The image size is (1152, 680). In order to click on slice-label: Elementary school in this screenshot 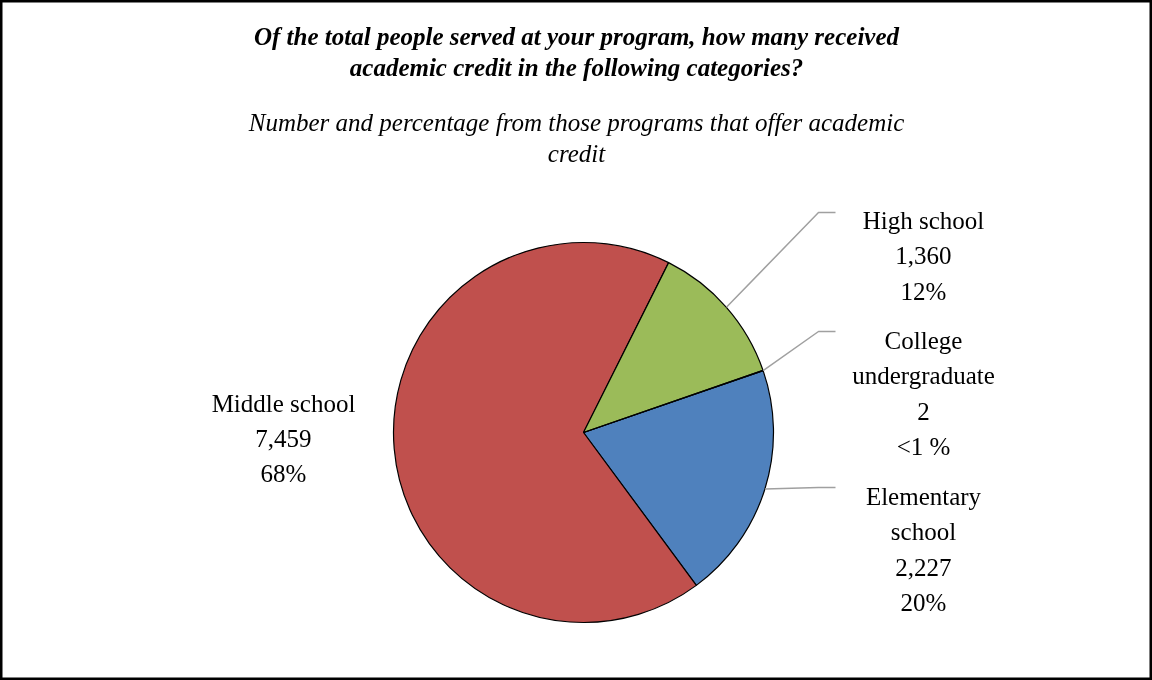, I will do `click(923, 514)`.